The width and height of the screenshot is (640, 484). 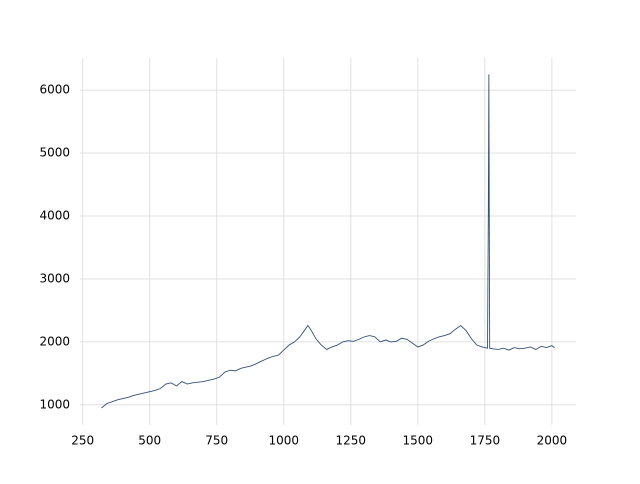 I want to click on x-tick-label: 250, so click(x=82, y=441).